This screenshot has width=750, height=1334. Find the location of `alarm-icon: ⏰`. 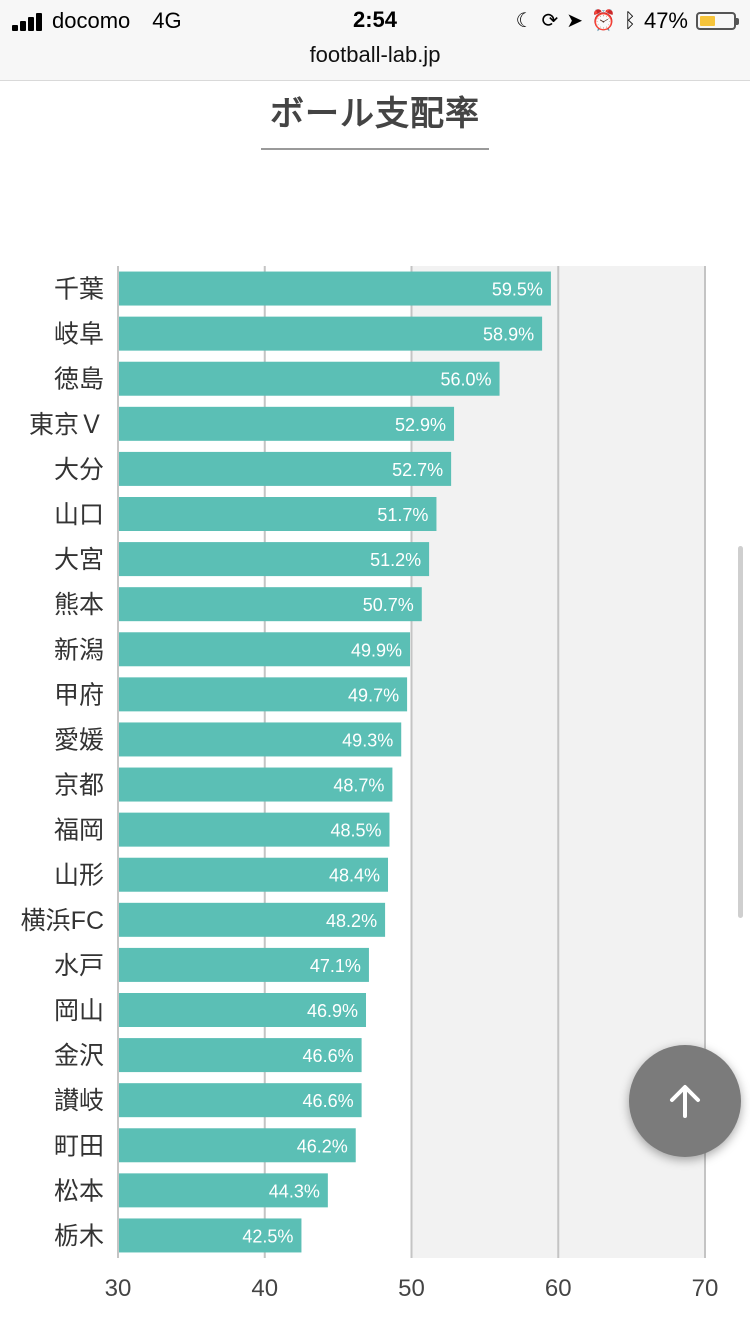

alarm-icon: ⏰ is located at coordinates (603, 21).